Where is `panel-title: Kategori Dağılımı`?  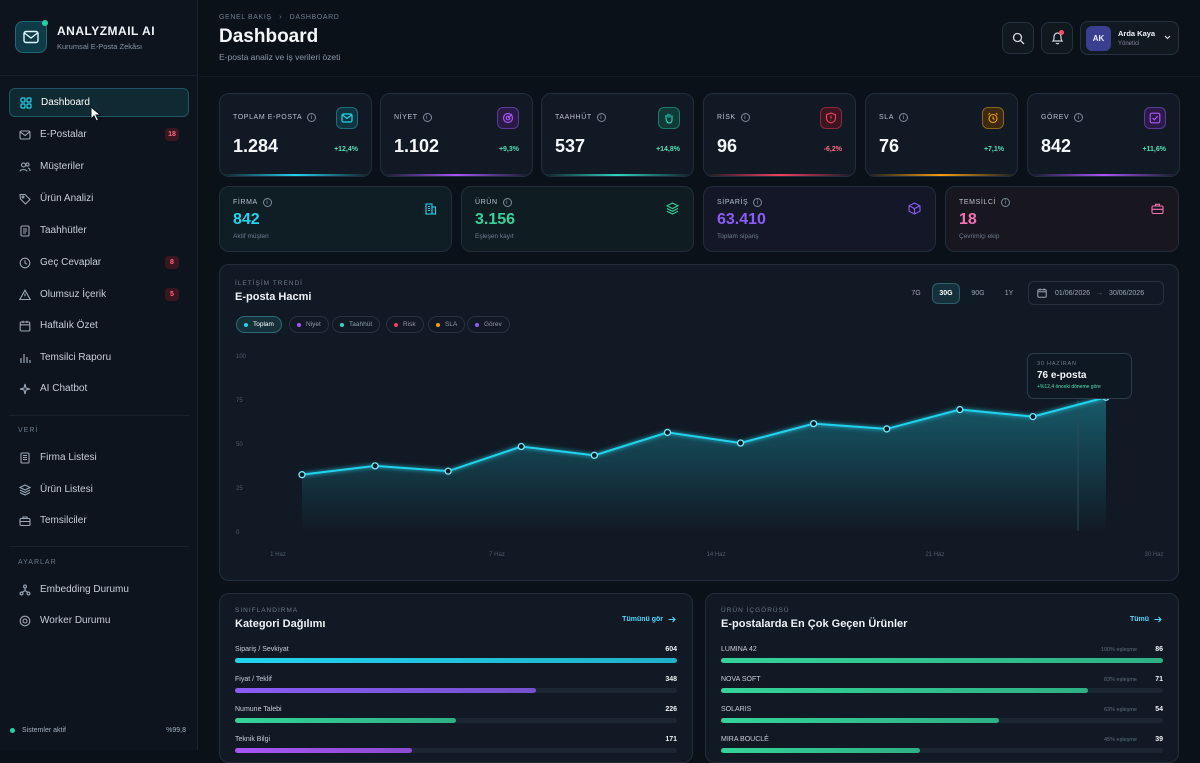 panel-title: Kategori Dağılımı is located at coordinates (280, 624).